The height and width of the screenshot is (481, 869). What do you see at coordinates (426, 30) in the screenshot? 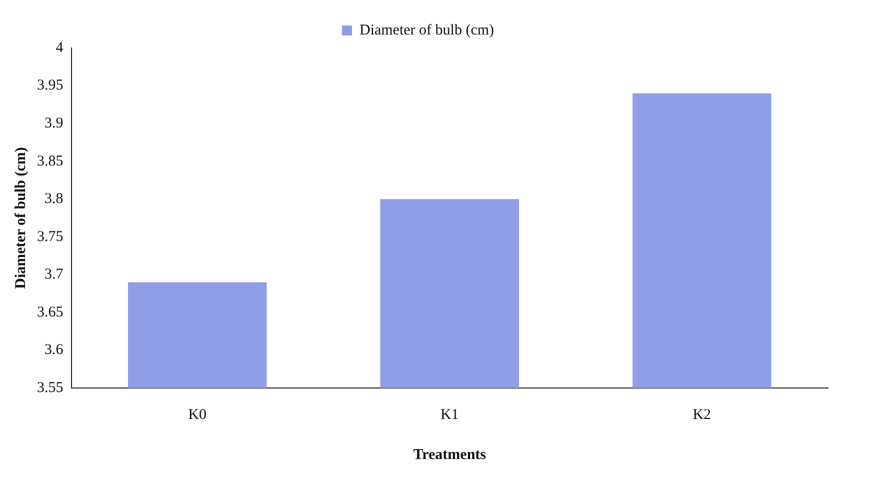
I see `legend-label: Diameter of bulb (cm)` at bounding box center [426, 30].